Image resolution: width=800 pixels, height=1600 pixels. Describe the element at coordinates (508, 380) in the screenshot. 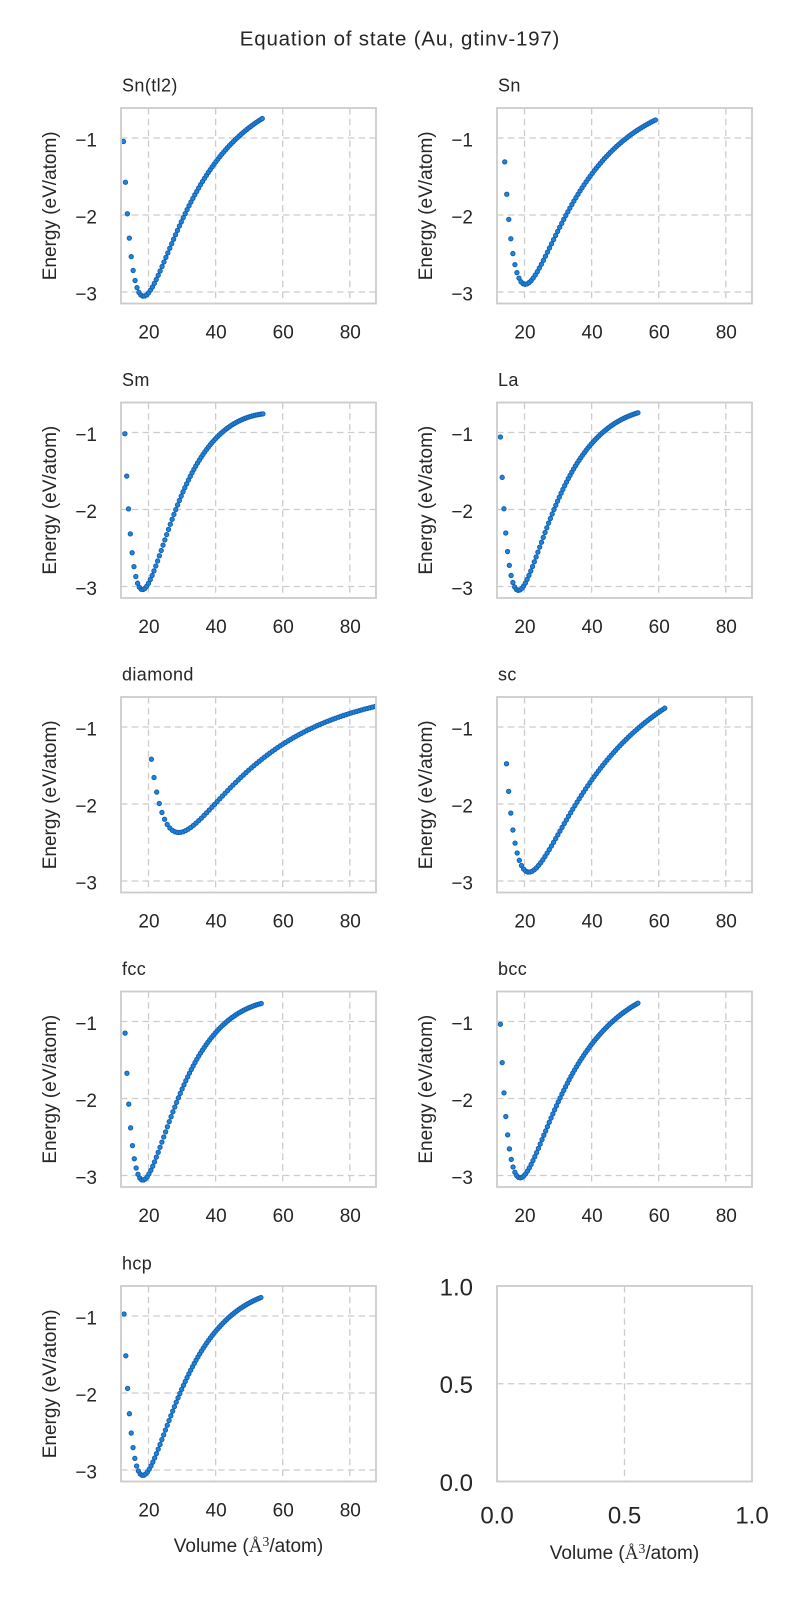

I see `svg-text: La` at that location.